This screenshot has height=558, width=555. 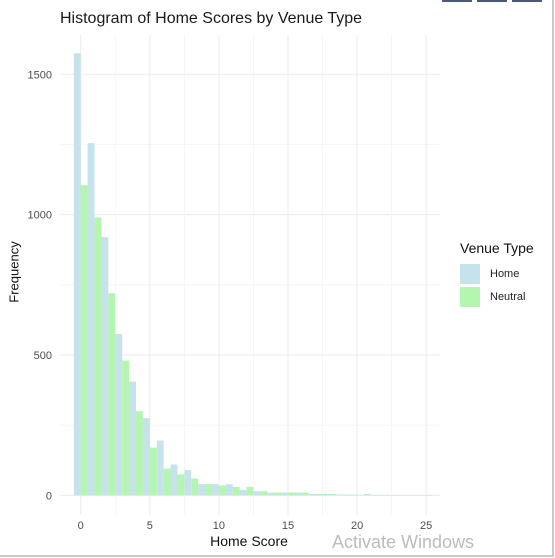 I want to click on x-tick-label: 25, so click(x=426, y=526).